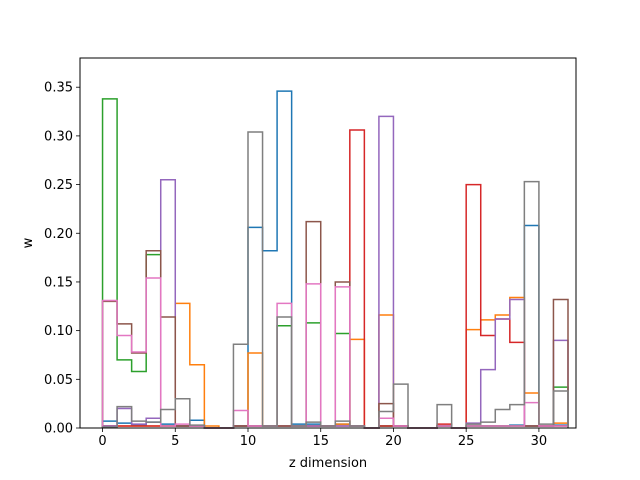 The width and height of the screenshot is (640, 480). What do you see at coordinates (28, 242) in the screenshot?
I see `y-axis-label: w` at bounding box center [28, 242].